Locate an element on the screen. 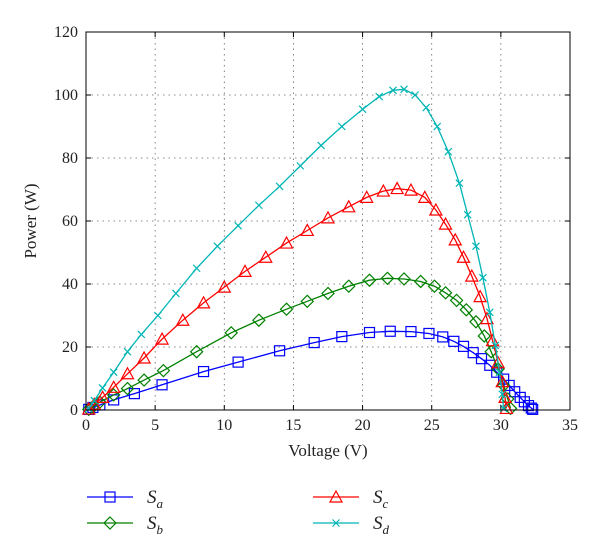 This screenshot has width=600, height=557. legend-label: Sb is located at coordinates (155, 525).